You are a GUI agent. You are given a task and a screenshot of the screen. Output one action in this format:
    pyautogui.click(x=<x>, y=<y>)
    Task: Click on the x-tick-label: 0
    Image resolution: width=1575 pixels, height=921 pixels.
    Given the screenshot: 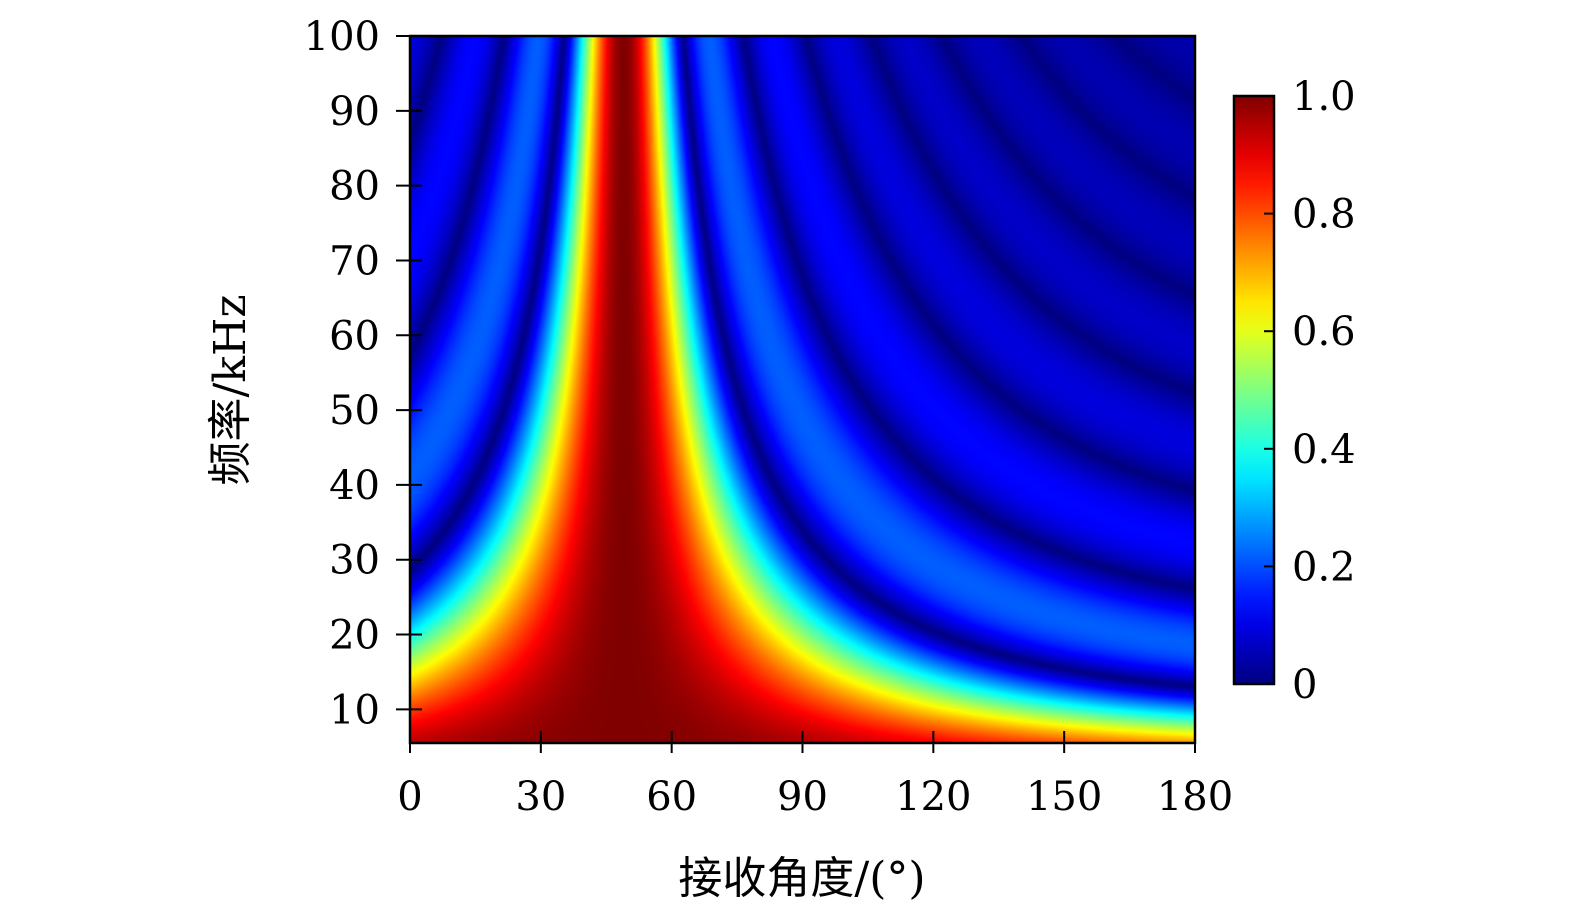 What is the action you would take?
    pyautogui.click(x=409, y=797)
    